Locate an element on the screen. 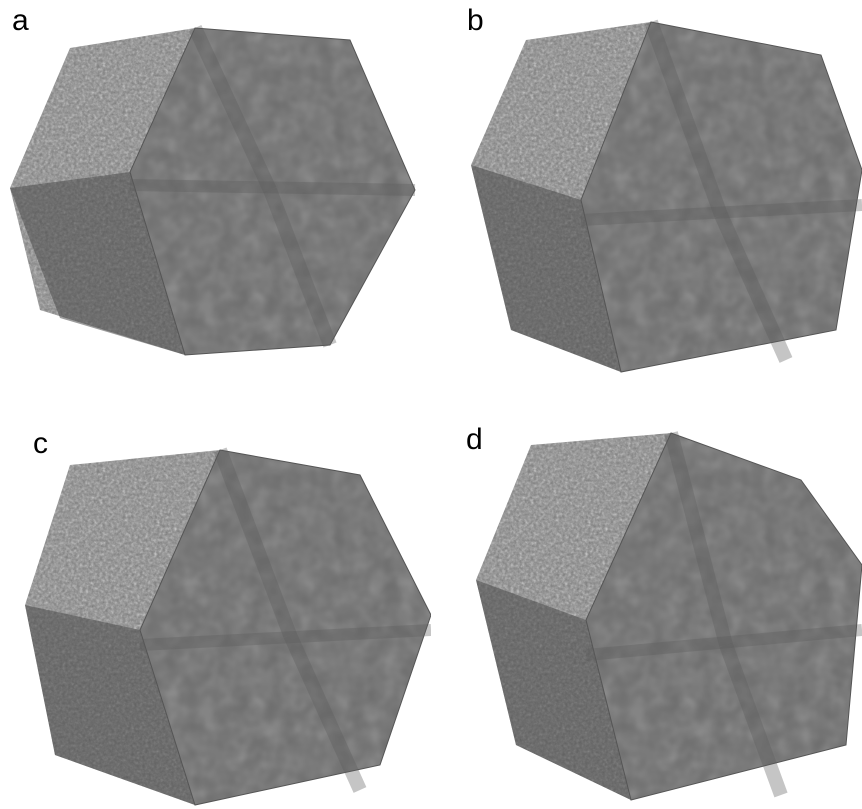 The width and height of the screenshot is (862, 809). panel-label: c is located at coordinates (40, 443).